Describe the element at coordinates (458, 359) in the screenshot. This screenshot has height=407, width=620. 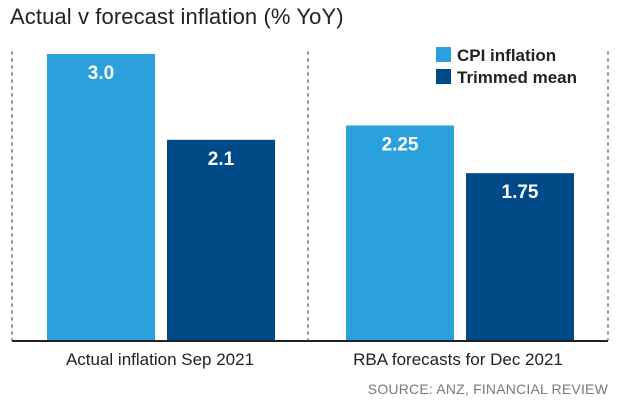
I see `x-tick-label-1: RBA forecasts for Dec 2021` at that location.